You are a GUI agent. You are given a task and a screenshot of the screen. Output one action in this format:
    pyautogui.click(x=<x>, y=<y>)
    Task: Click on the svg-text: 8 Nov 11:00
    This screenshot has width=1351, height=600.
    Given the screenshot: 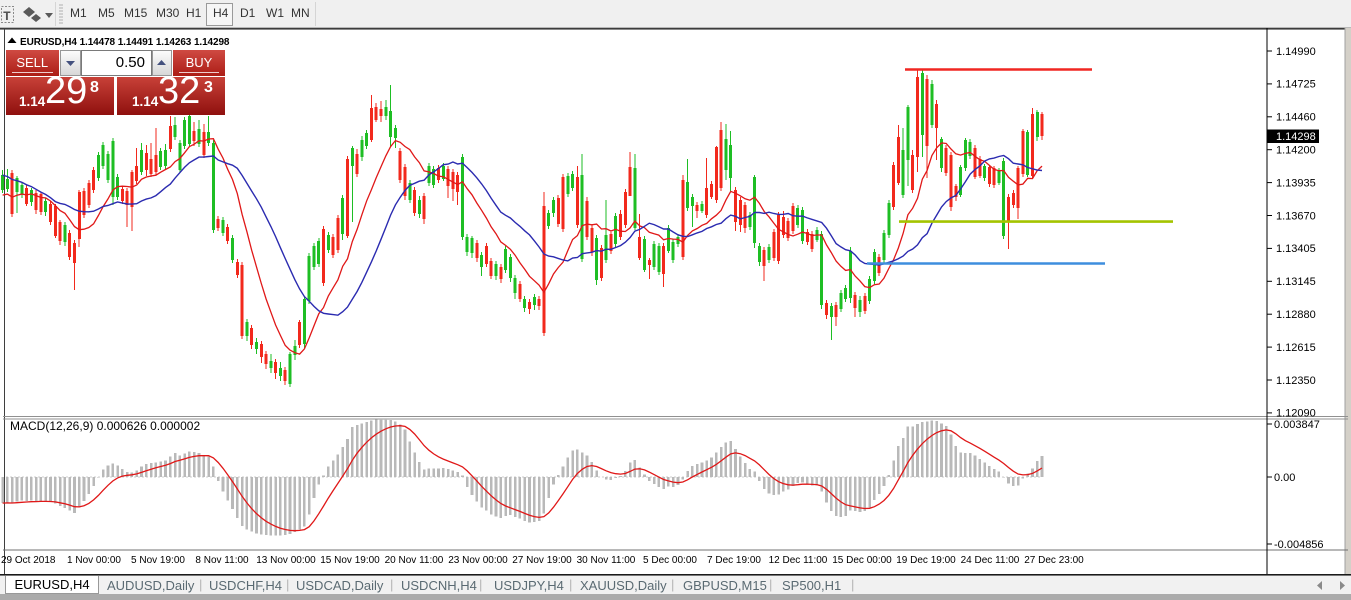 What is the action you would take?
    pyautogui.click(x=222, y=560)
    